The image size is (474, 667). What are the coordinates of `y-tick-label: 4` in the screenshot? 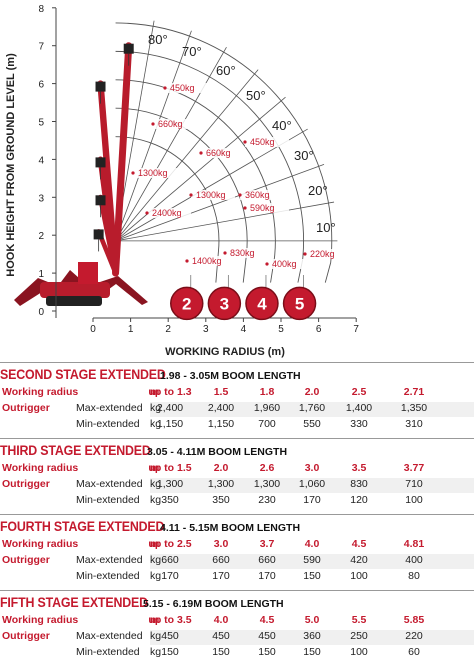 It's located at (41, 160).